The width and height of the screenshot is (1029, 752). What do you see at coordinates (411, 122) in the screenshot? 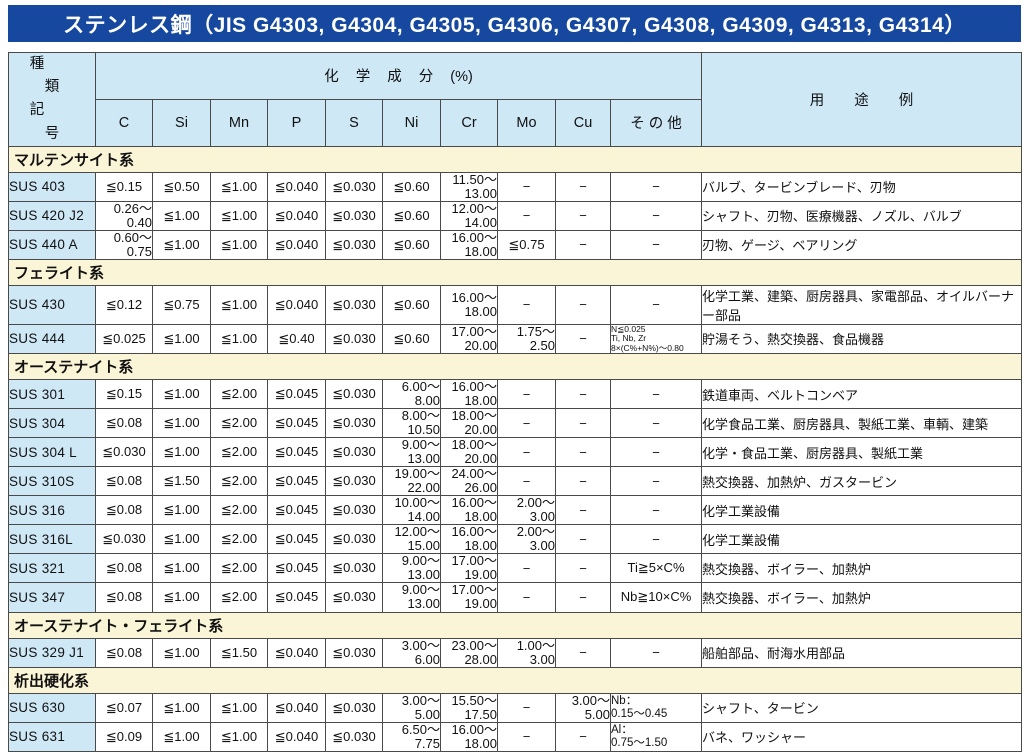
I see `col-header-Ni: Ni` at bounding box center [411, 122].